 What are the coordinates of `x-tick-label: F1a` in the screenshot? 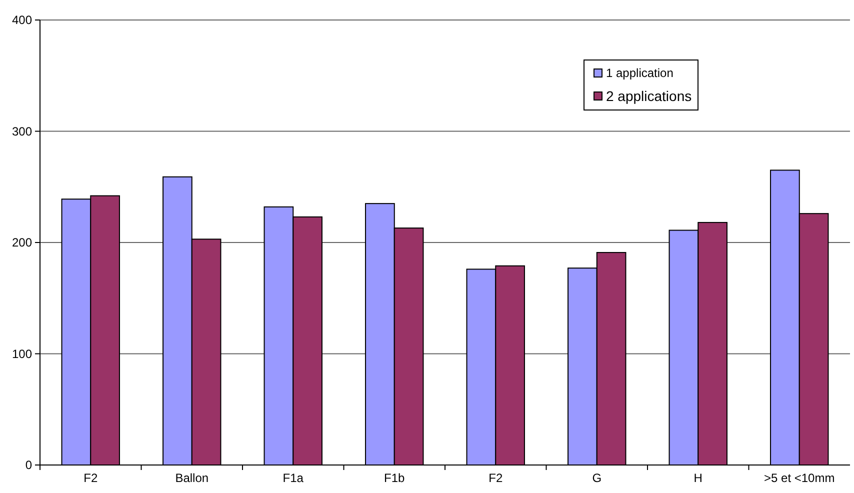 It's located at (293, 478).